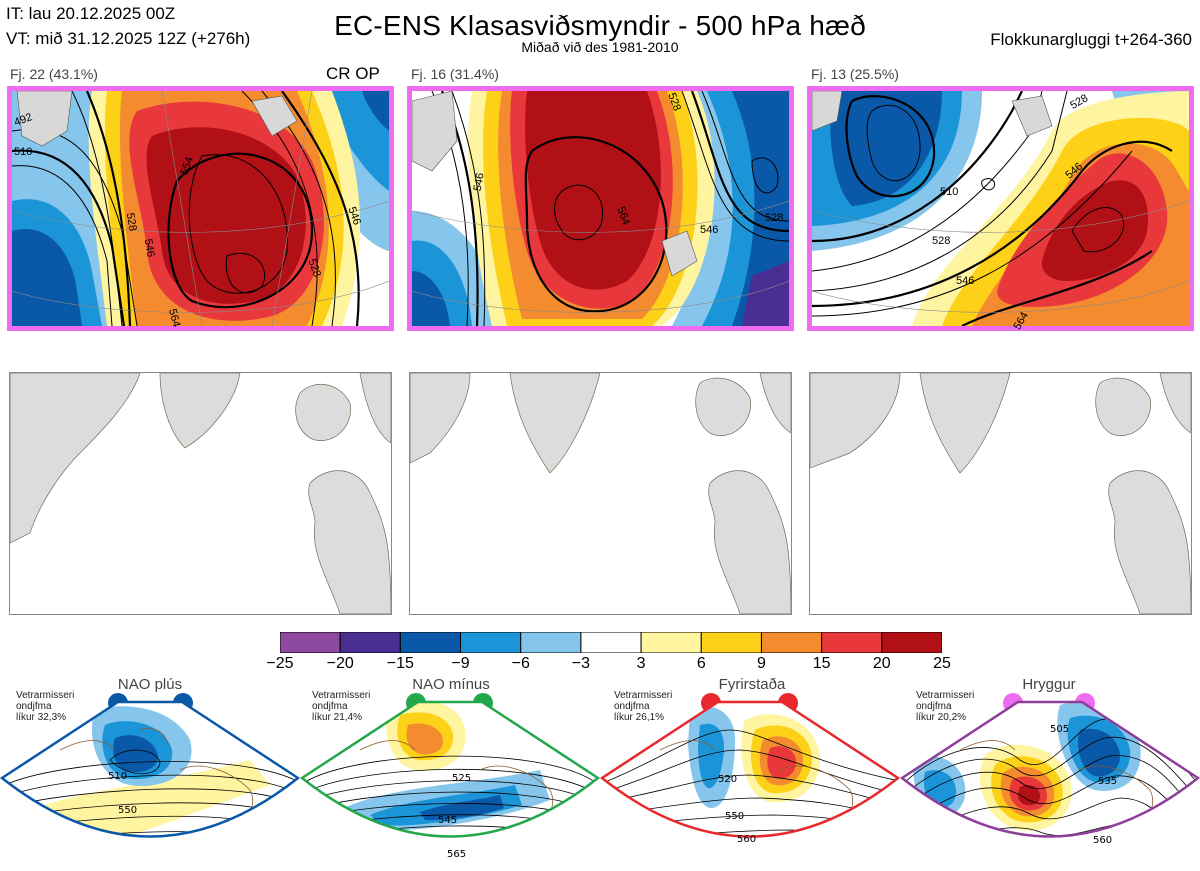  I want to click on colorbar-tick-label: −6, so click(520, 663).